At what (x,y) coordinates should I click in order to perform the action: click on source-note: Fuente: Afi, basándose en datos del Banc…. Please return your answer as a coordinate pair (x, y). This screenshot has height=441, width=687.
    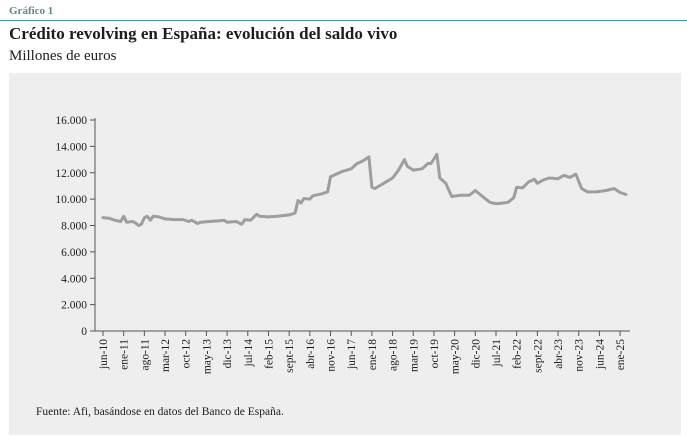
    Looking at the image, I should click on (160, 412).